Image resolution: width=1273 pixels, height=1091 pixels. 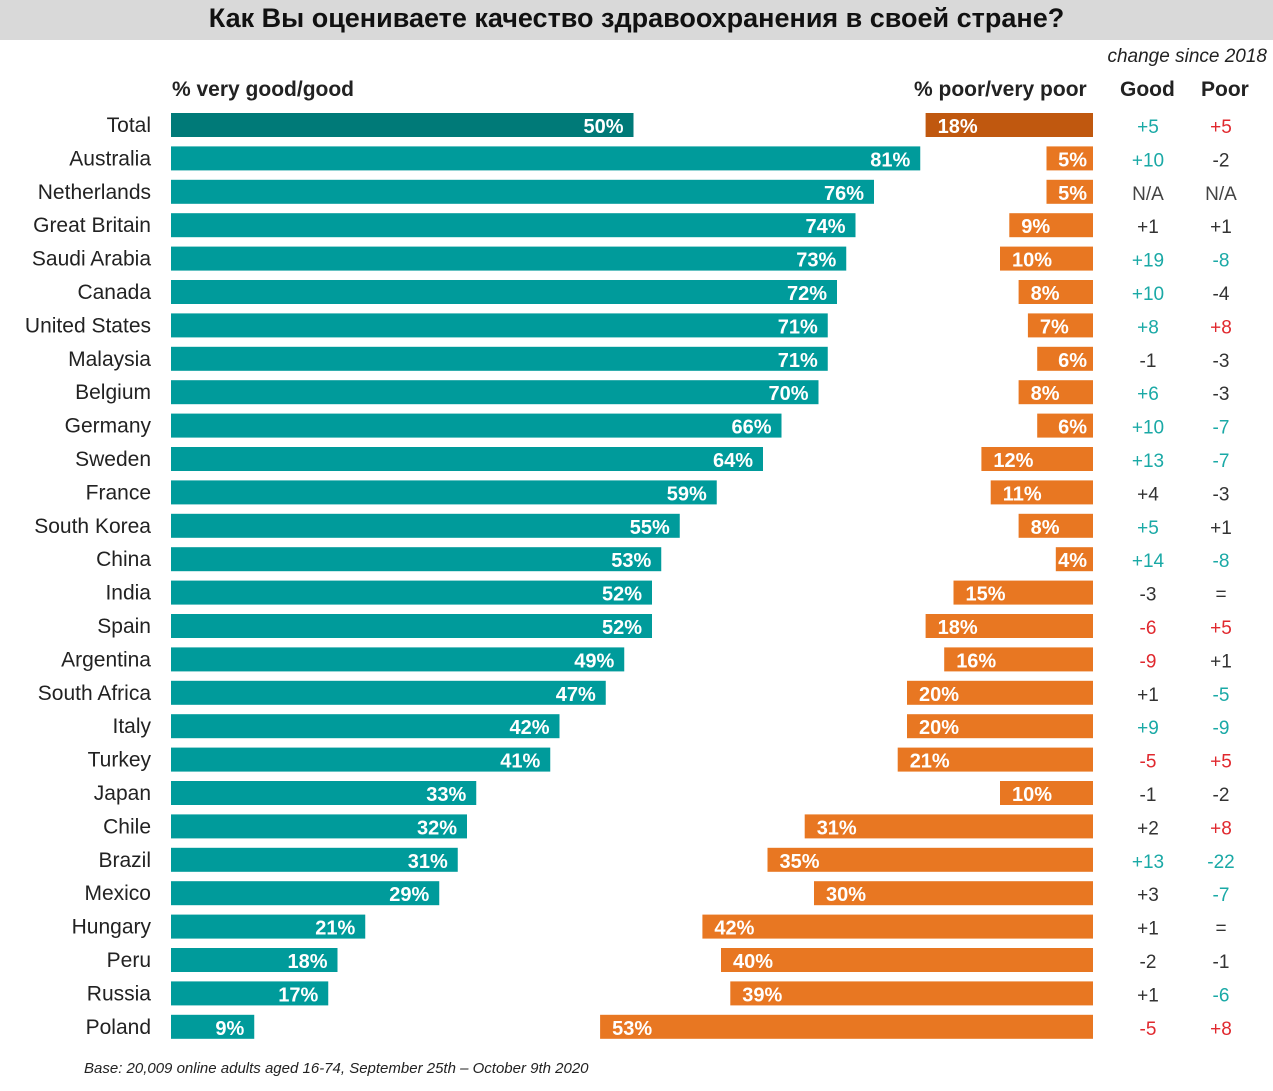 What do you see at coordinates (1013, 461) in the screenshot?
I see `poor-bar-label: 12%` at bounding box center [1013, 461].